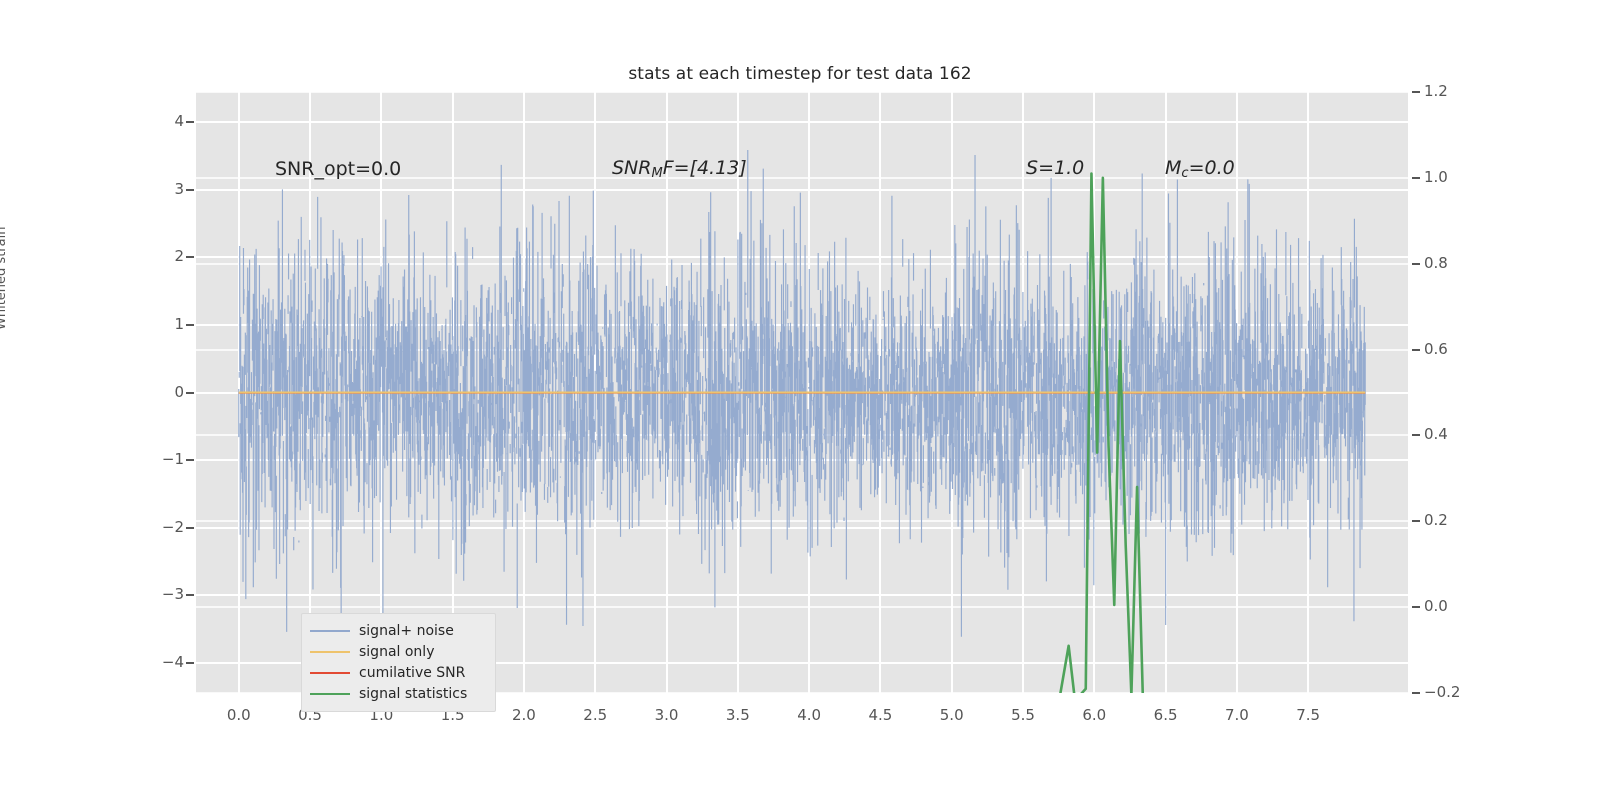 This screenshot has height=800, width=1600. I want to click on legend-item-label: cumilative SNR, so click(412, 672).